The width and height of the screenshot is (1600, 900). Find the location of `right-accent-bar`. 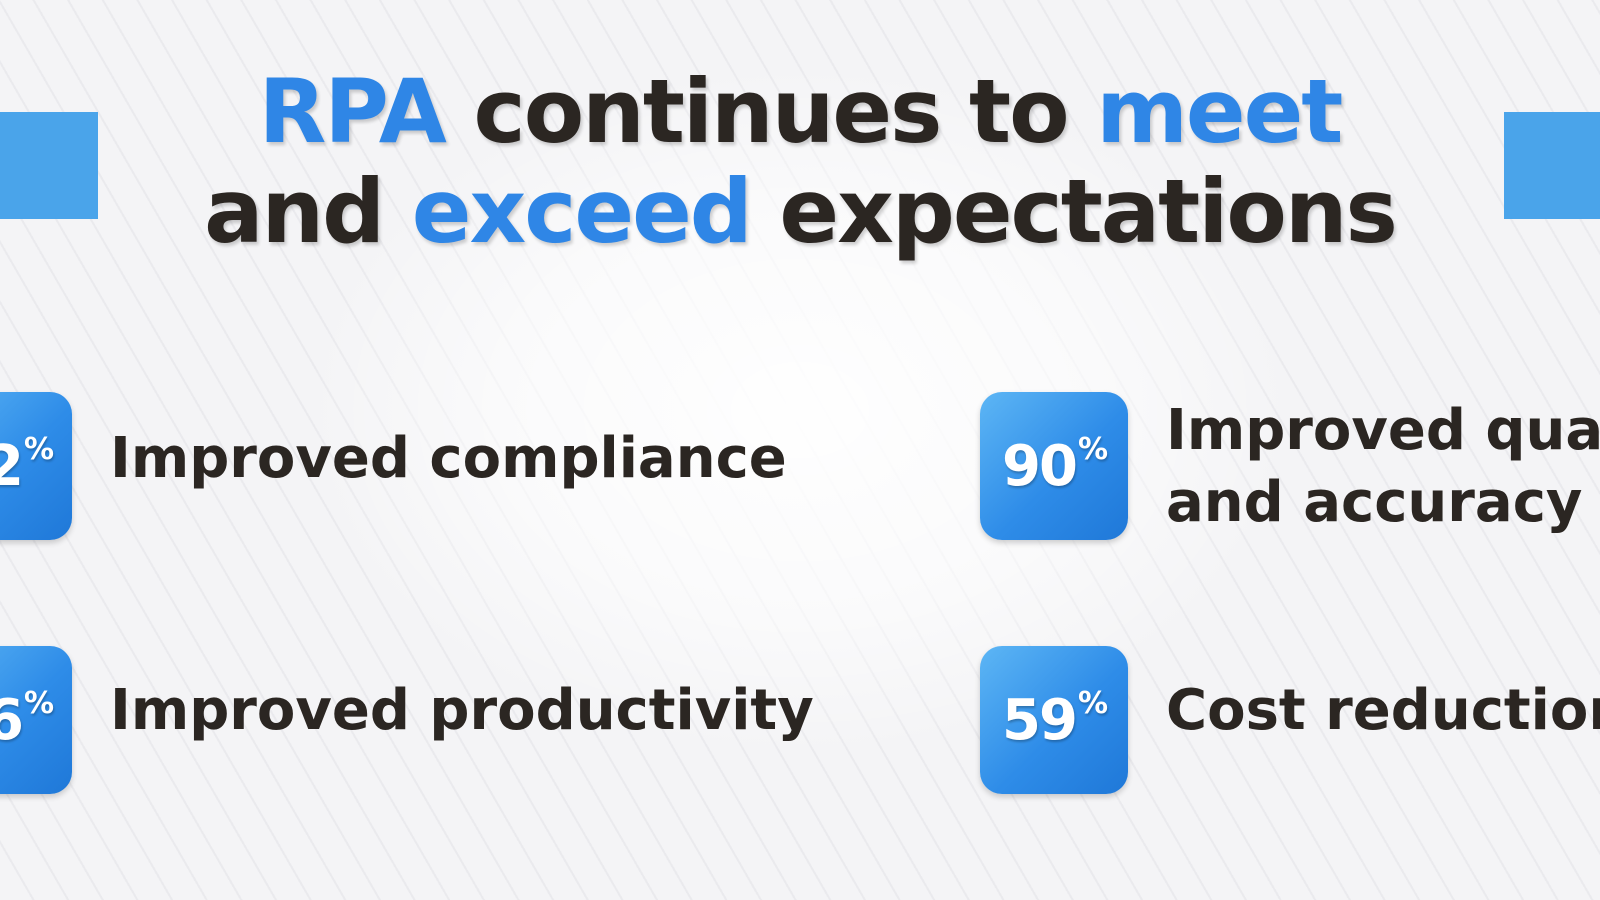

right-accent-bar is located at coordinates (1552, 165).